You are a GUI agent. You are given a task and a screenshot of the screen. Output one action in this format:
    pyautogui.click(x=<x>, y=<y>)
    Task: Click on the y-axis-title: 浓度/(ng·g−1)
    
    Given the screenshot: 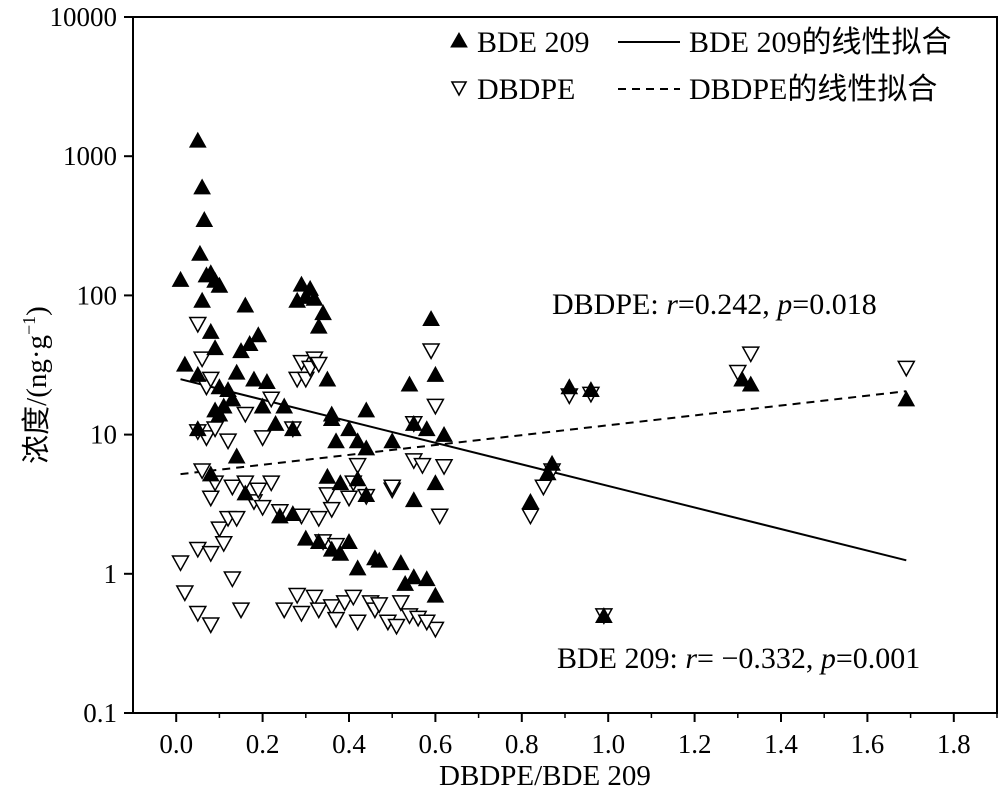 What is the action you would take?
    pyautogui.click(x=36, y=385)
    